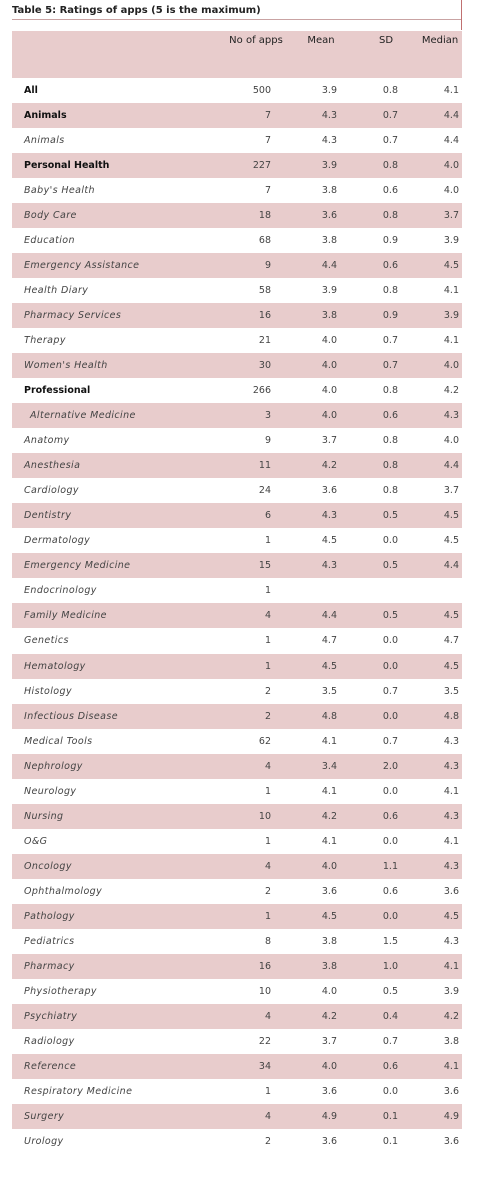 This screenshot has height=1191, width=484. What do you see at coordinates (45, 341) in the screenshot?
I see `row-label: Therapy` at bounding box center [45, 341].